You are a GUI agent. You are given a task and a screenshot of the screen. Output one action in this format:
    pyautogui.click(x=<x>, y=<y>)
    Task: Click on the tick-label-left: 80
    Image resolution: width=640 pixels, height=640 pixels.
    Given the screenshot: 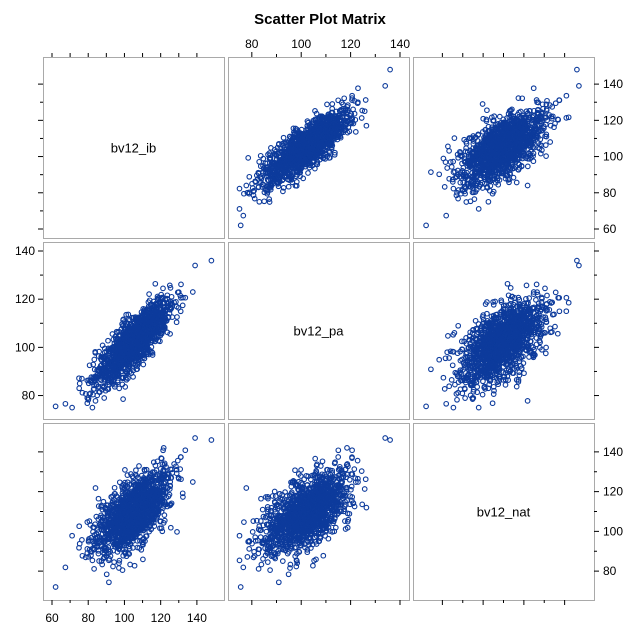 What is the action you would take?
    pyautogui.click(x=29, y=396)
    